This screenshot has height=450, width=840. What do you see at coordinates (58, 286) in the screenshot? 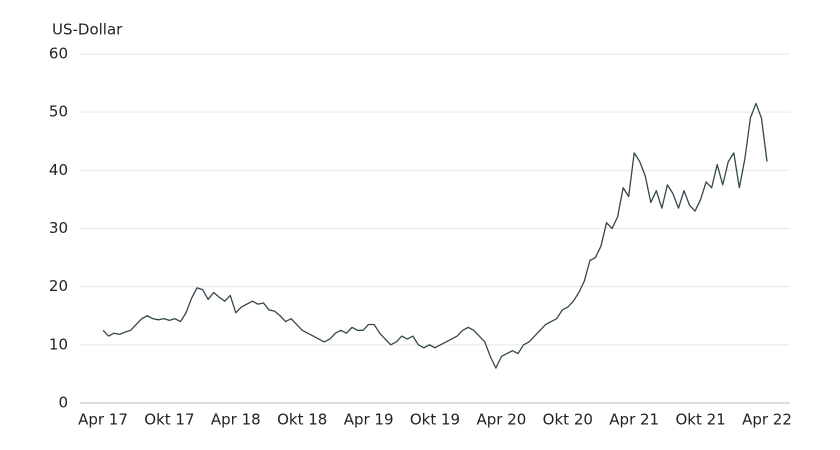
I see `y-tick-label: 20` at bounding box center [58, 286].